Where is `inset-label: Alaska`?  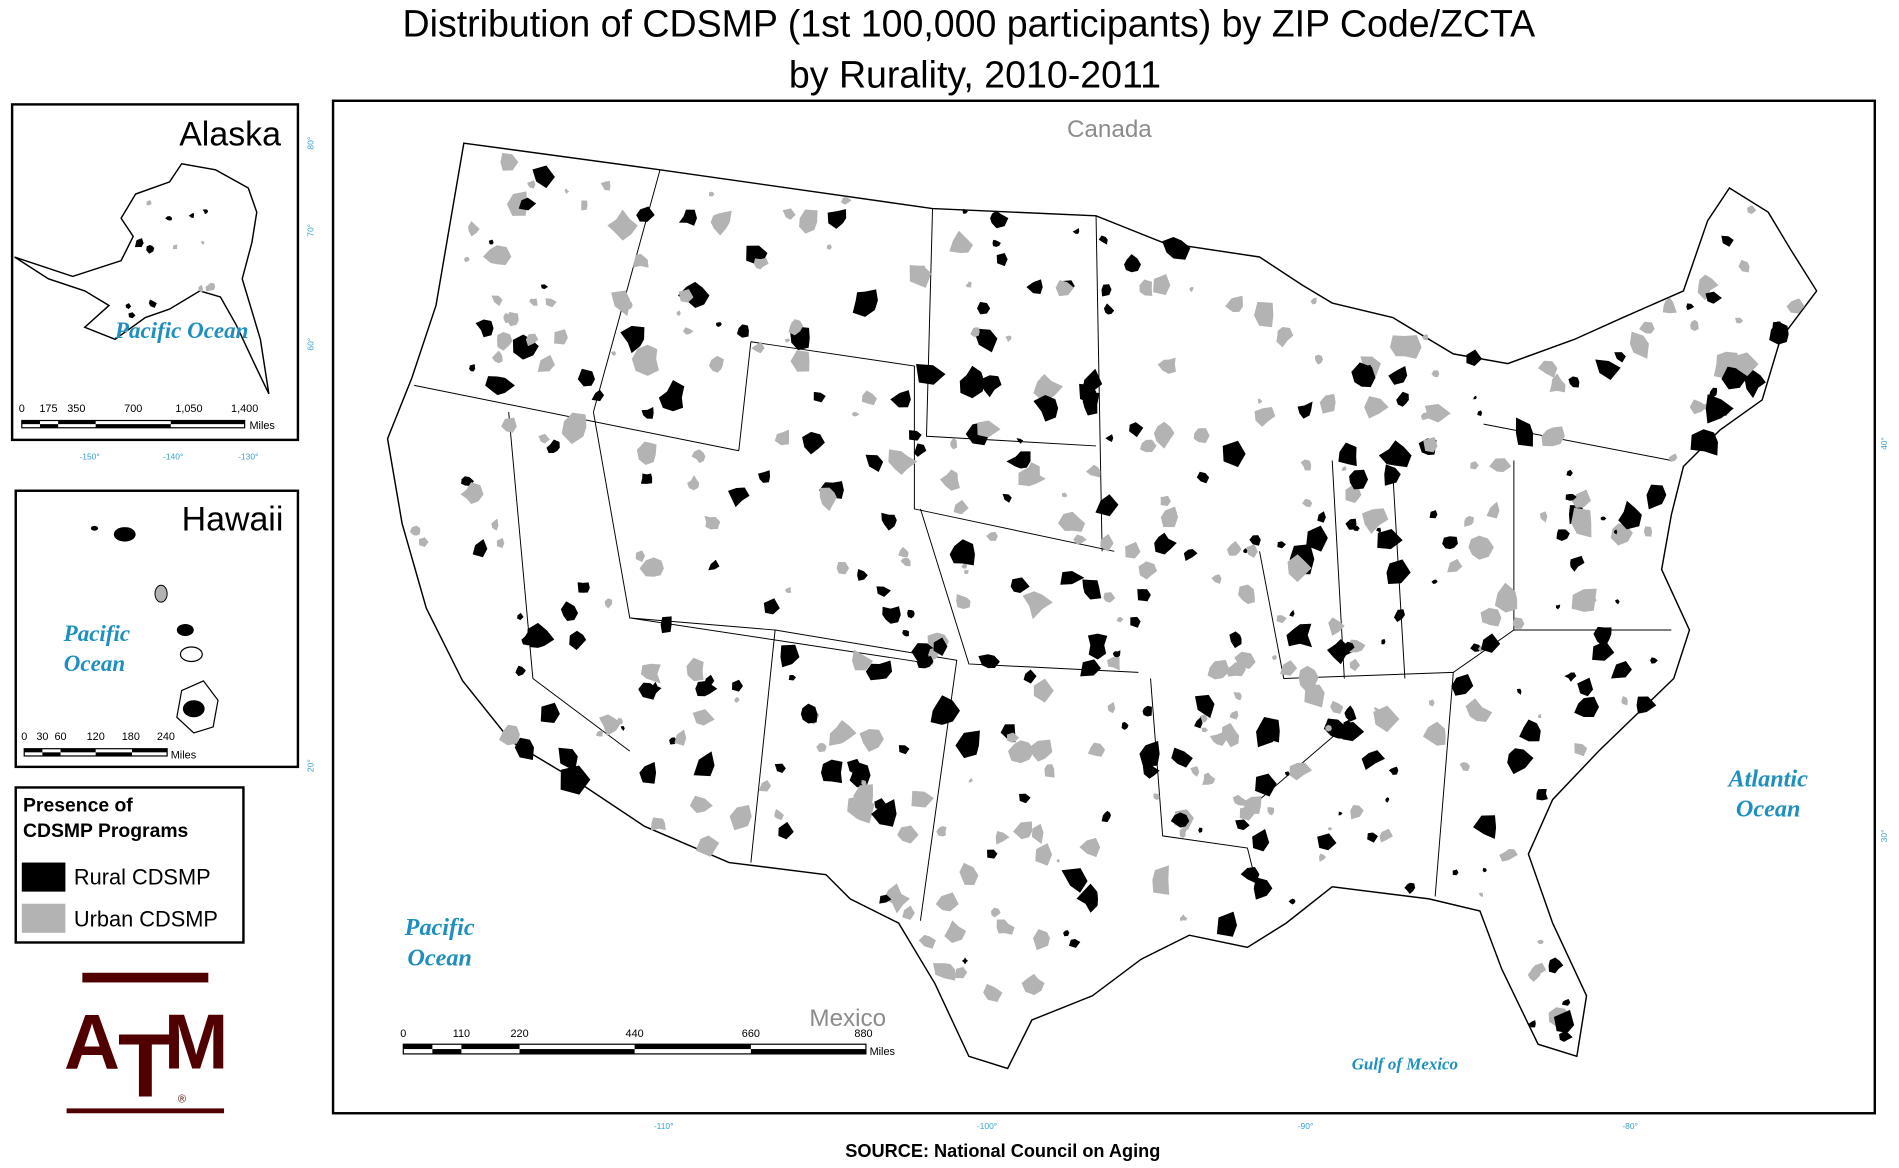 inset-label: Alaska is located at coordinates (230, 135).